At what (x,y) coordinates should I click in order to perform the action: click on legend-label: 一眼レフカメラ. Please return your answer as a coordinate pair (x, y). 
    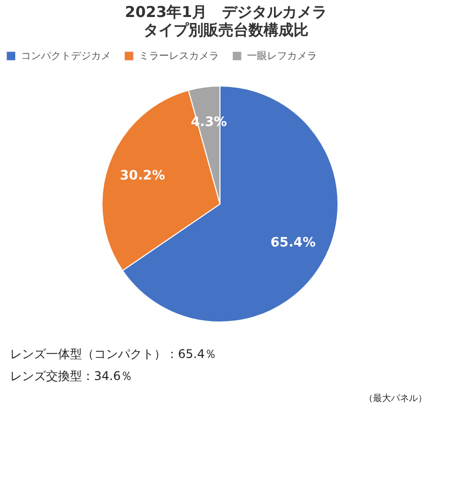
    Looking at the image, I should click on (282, 56).